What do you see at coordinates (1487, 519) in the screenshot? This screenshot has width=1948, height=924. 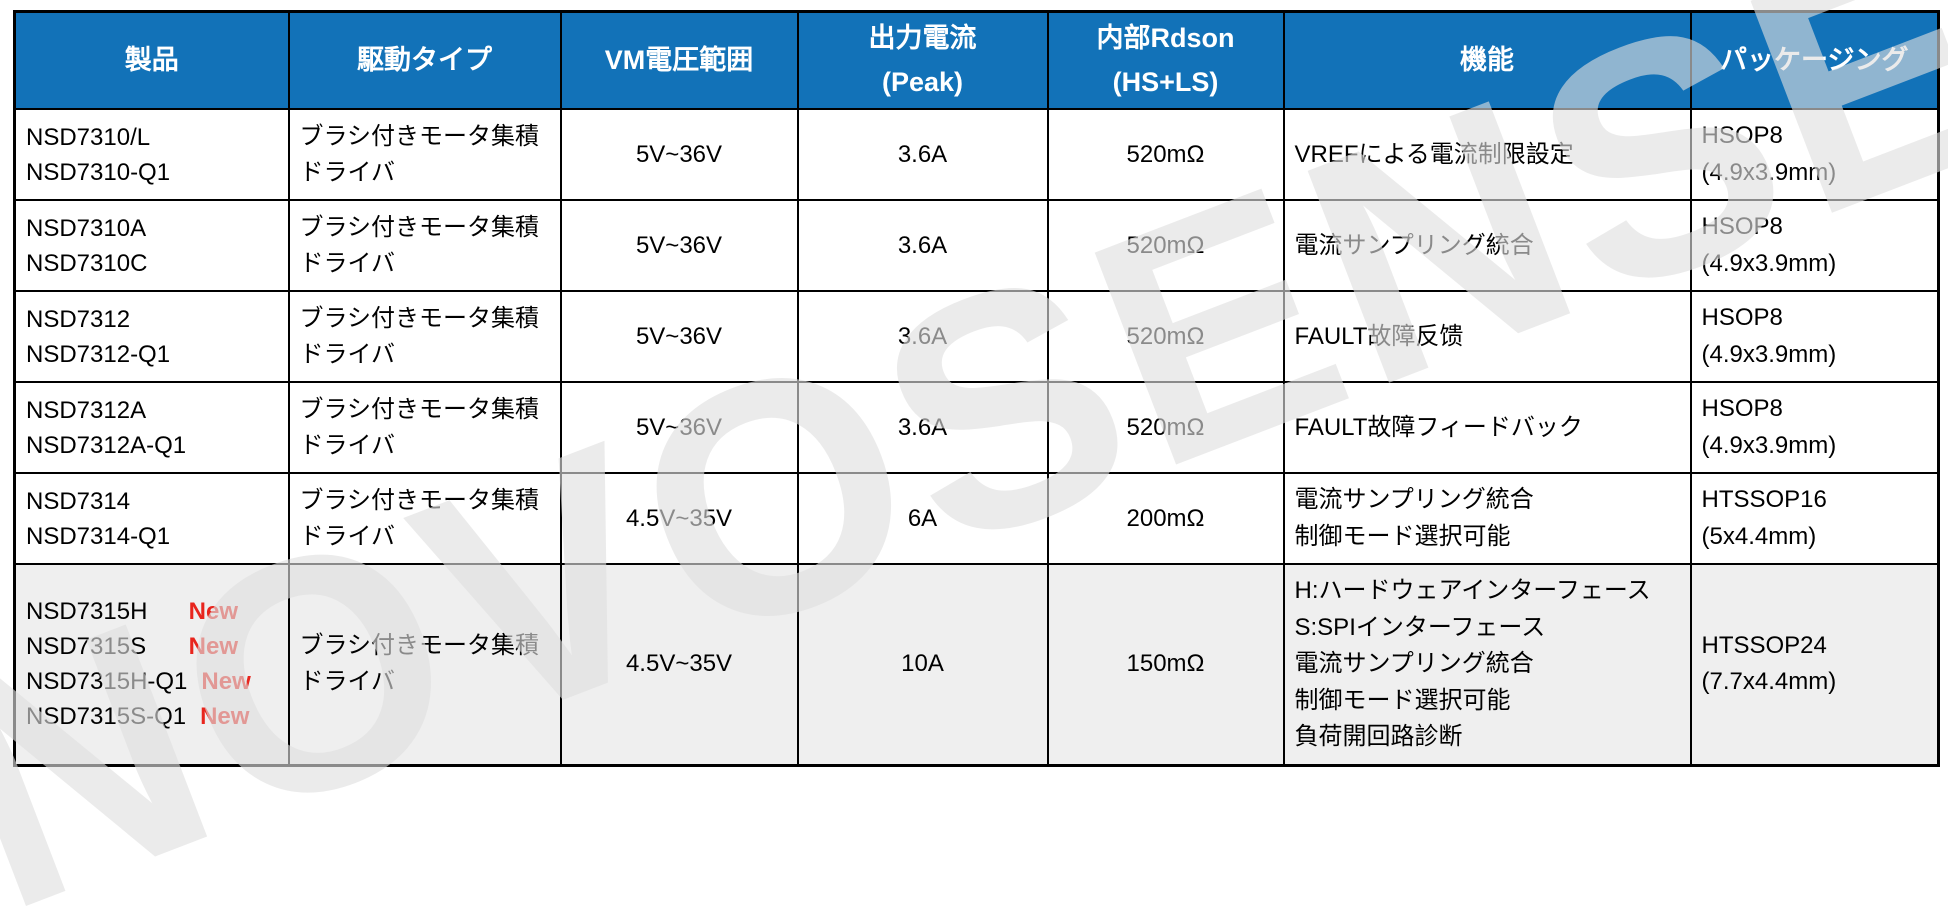 I see `functions-cell: 電流サンプリング統合 制御モード選択可能` at bounding box center [1487, 519].